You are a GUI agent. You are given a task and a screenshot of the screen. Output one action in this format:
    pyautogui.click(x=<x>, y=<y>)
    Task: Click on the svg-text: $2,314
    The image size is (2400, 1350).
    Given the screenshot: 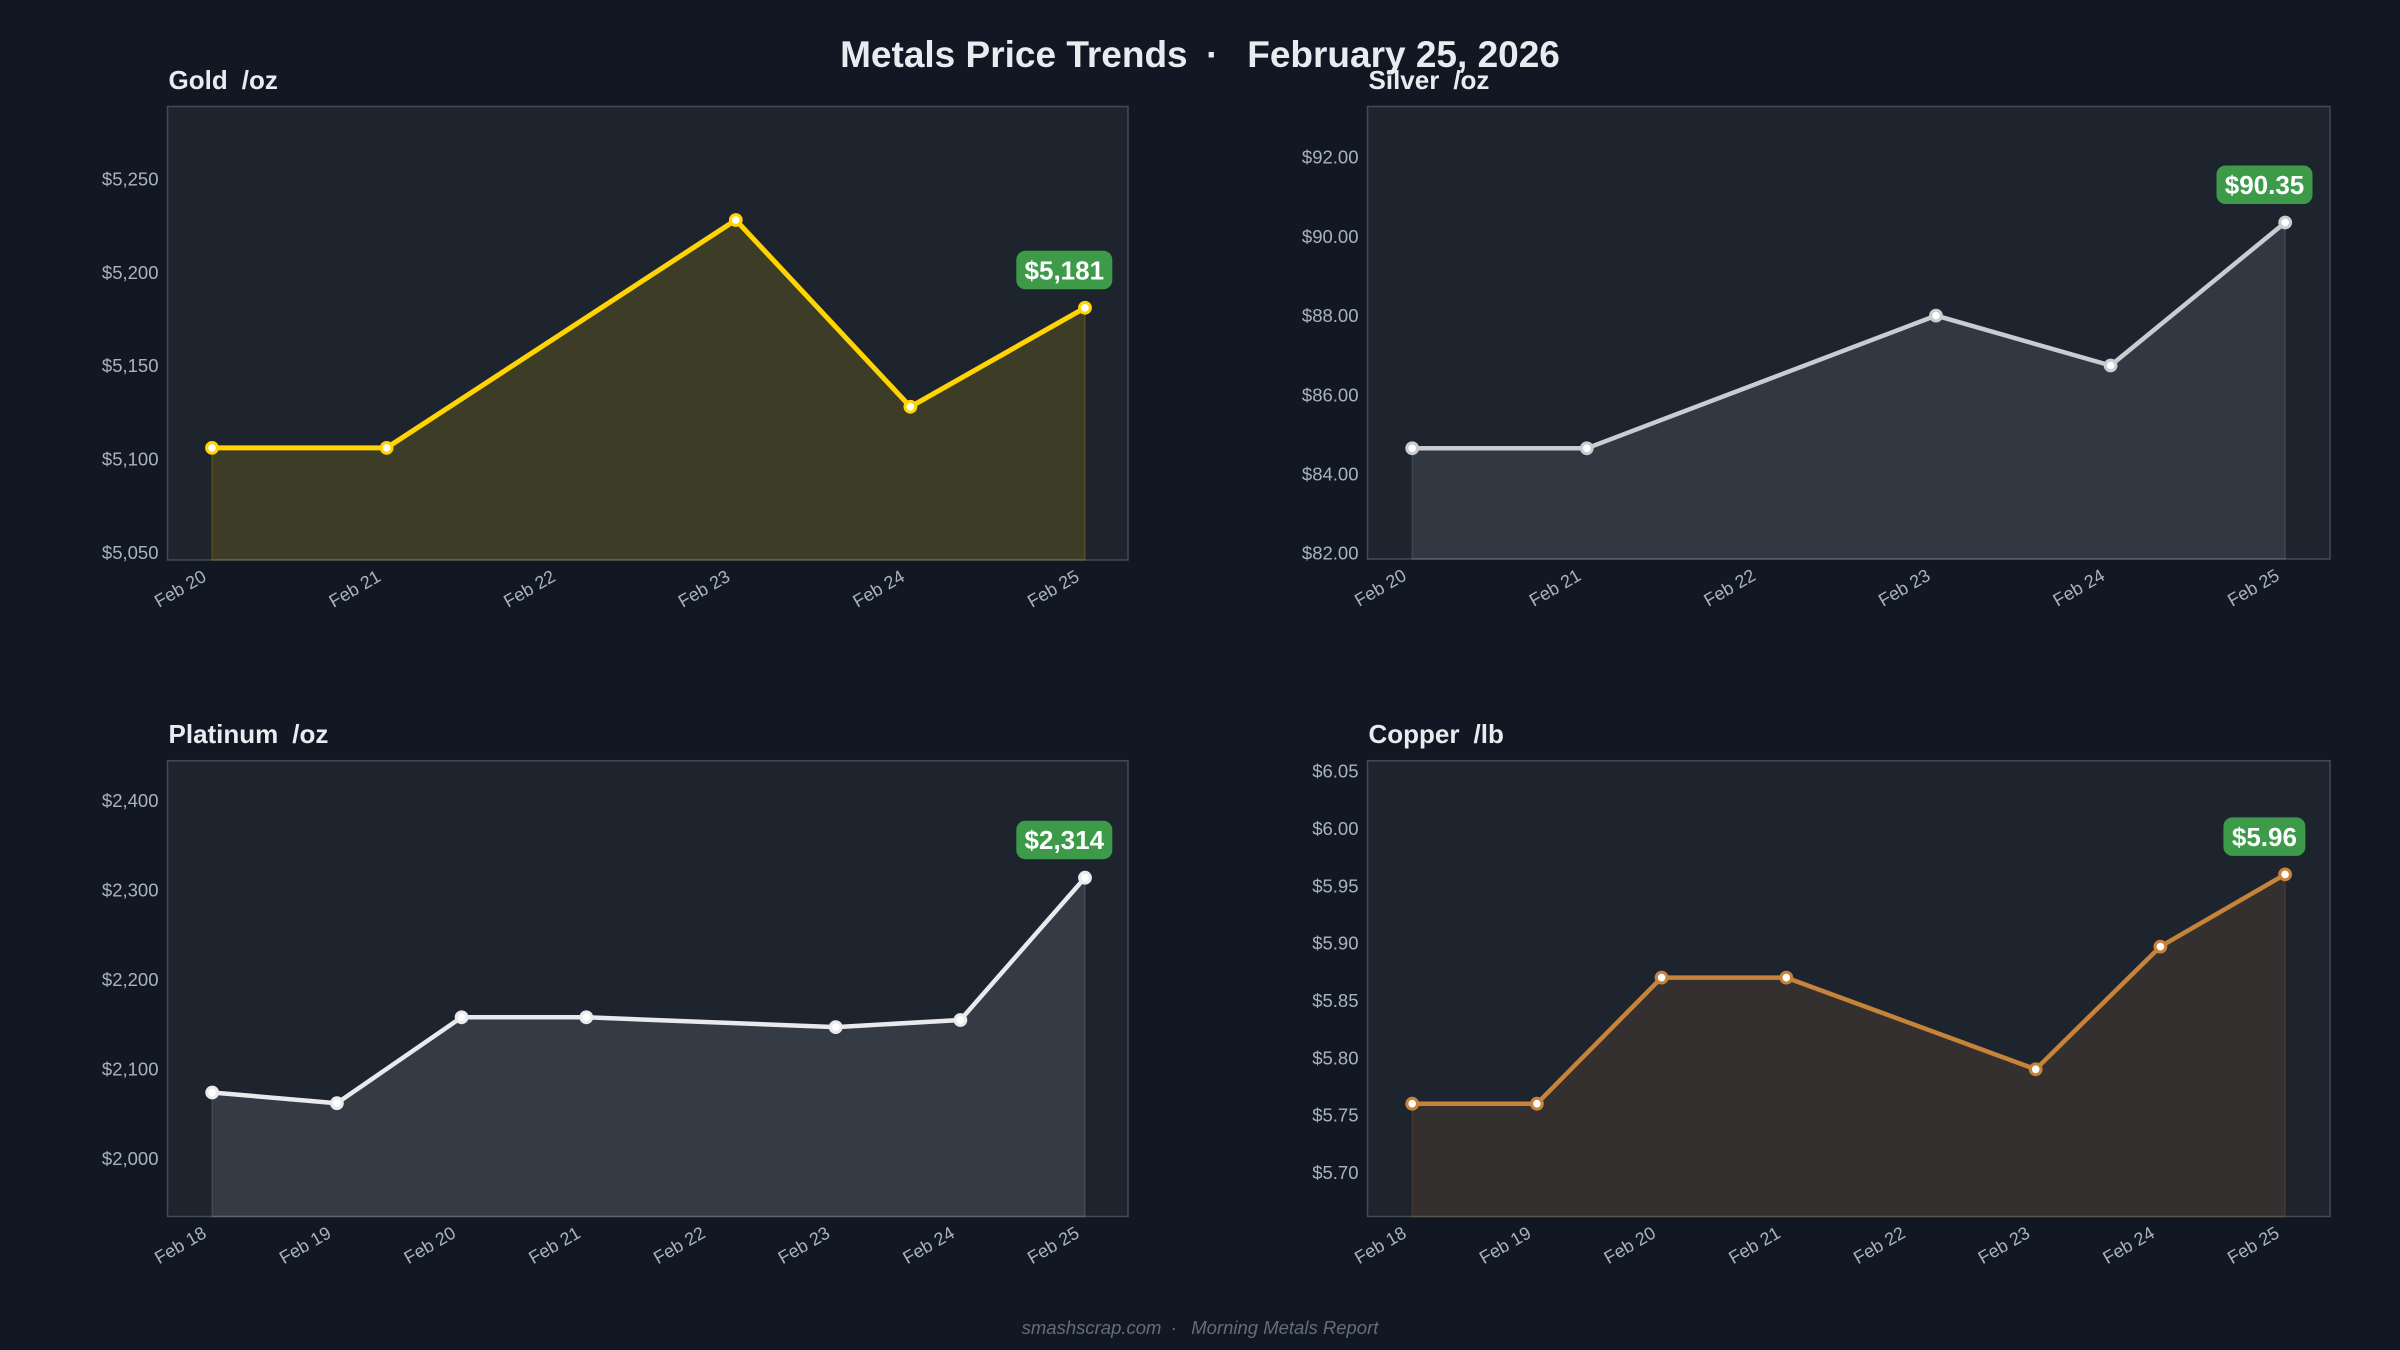 What is the action you would take?
    pyautogui.click(x=1065, y=840)
    